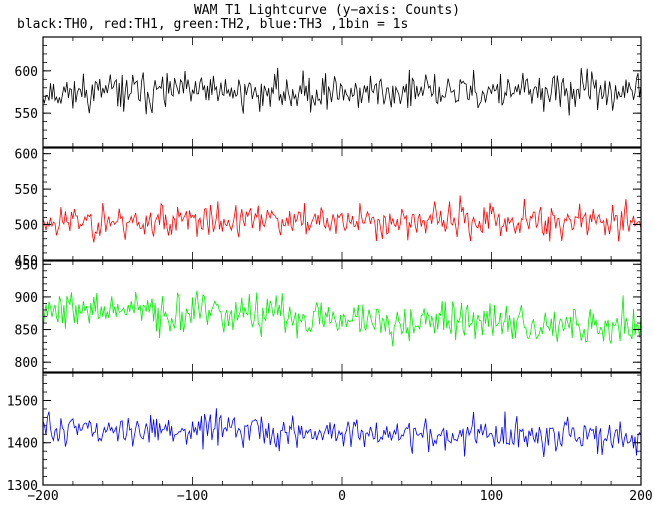  Describe the element at coordinates (640, 496) in the screenshot. I see `x-tick-label: 200` at that location.